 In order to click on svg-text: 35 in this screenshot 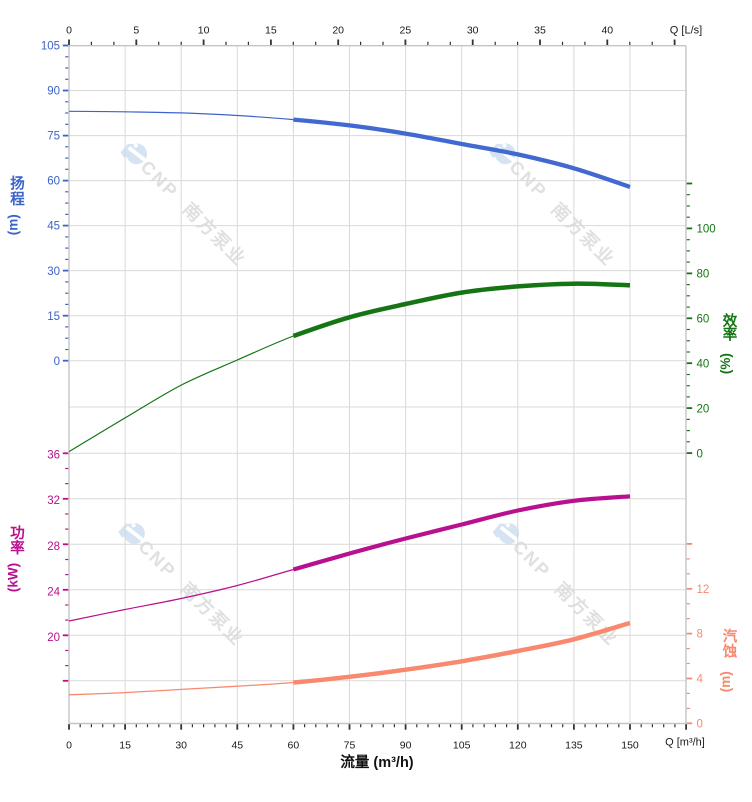, I will do `click(540, 30)`.